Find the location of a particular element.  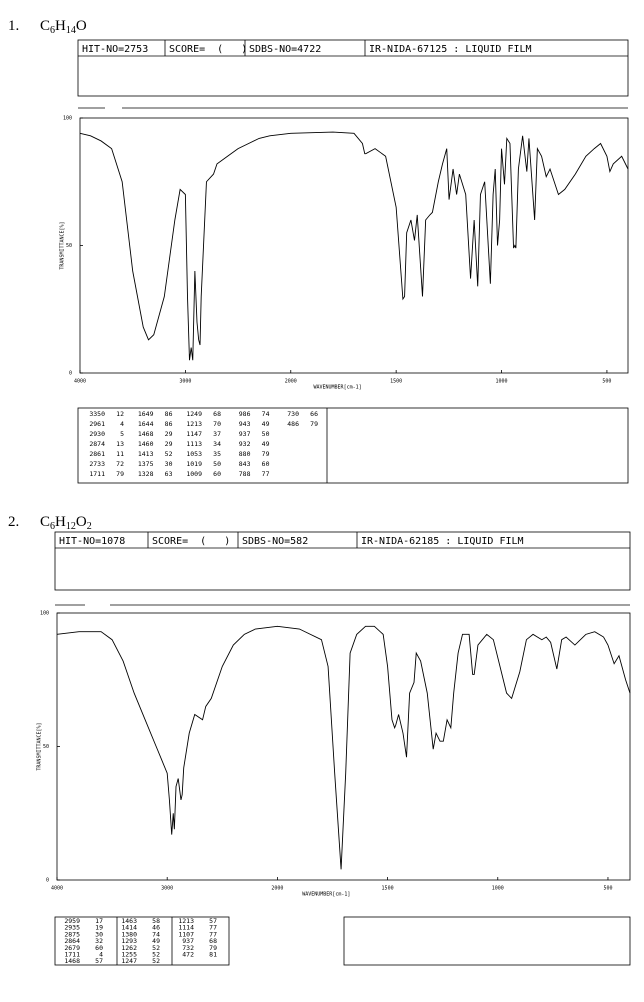

header-box is located at coordinates (353, 68).